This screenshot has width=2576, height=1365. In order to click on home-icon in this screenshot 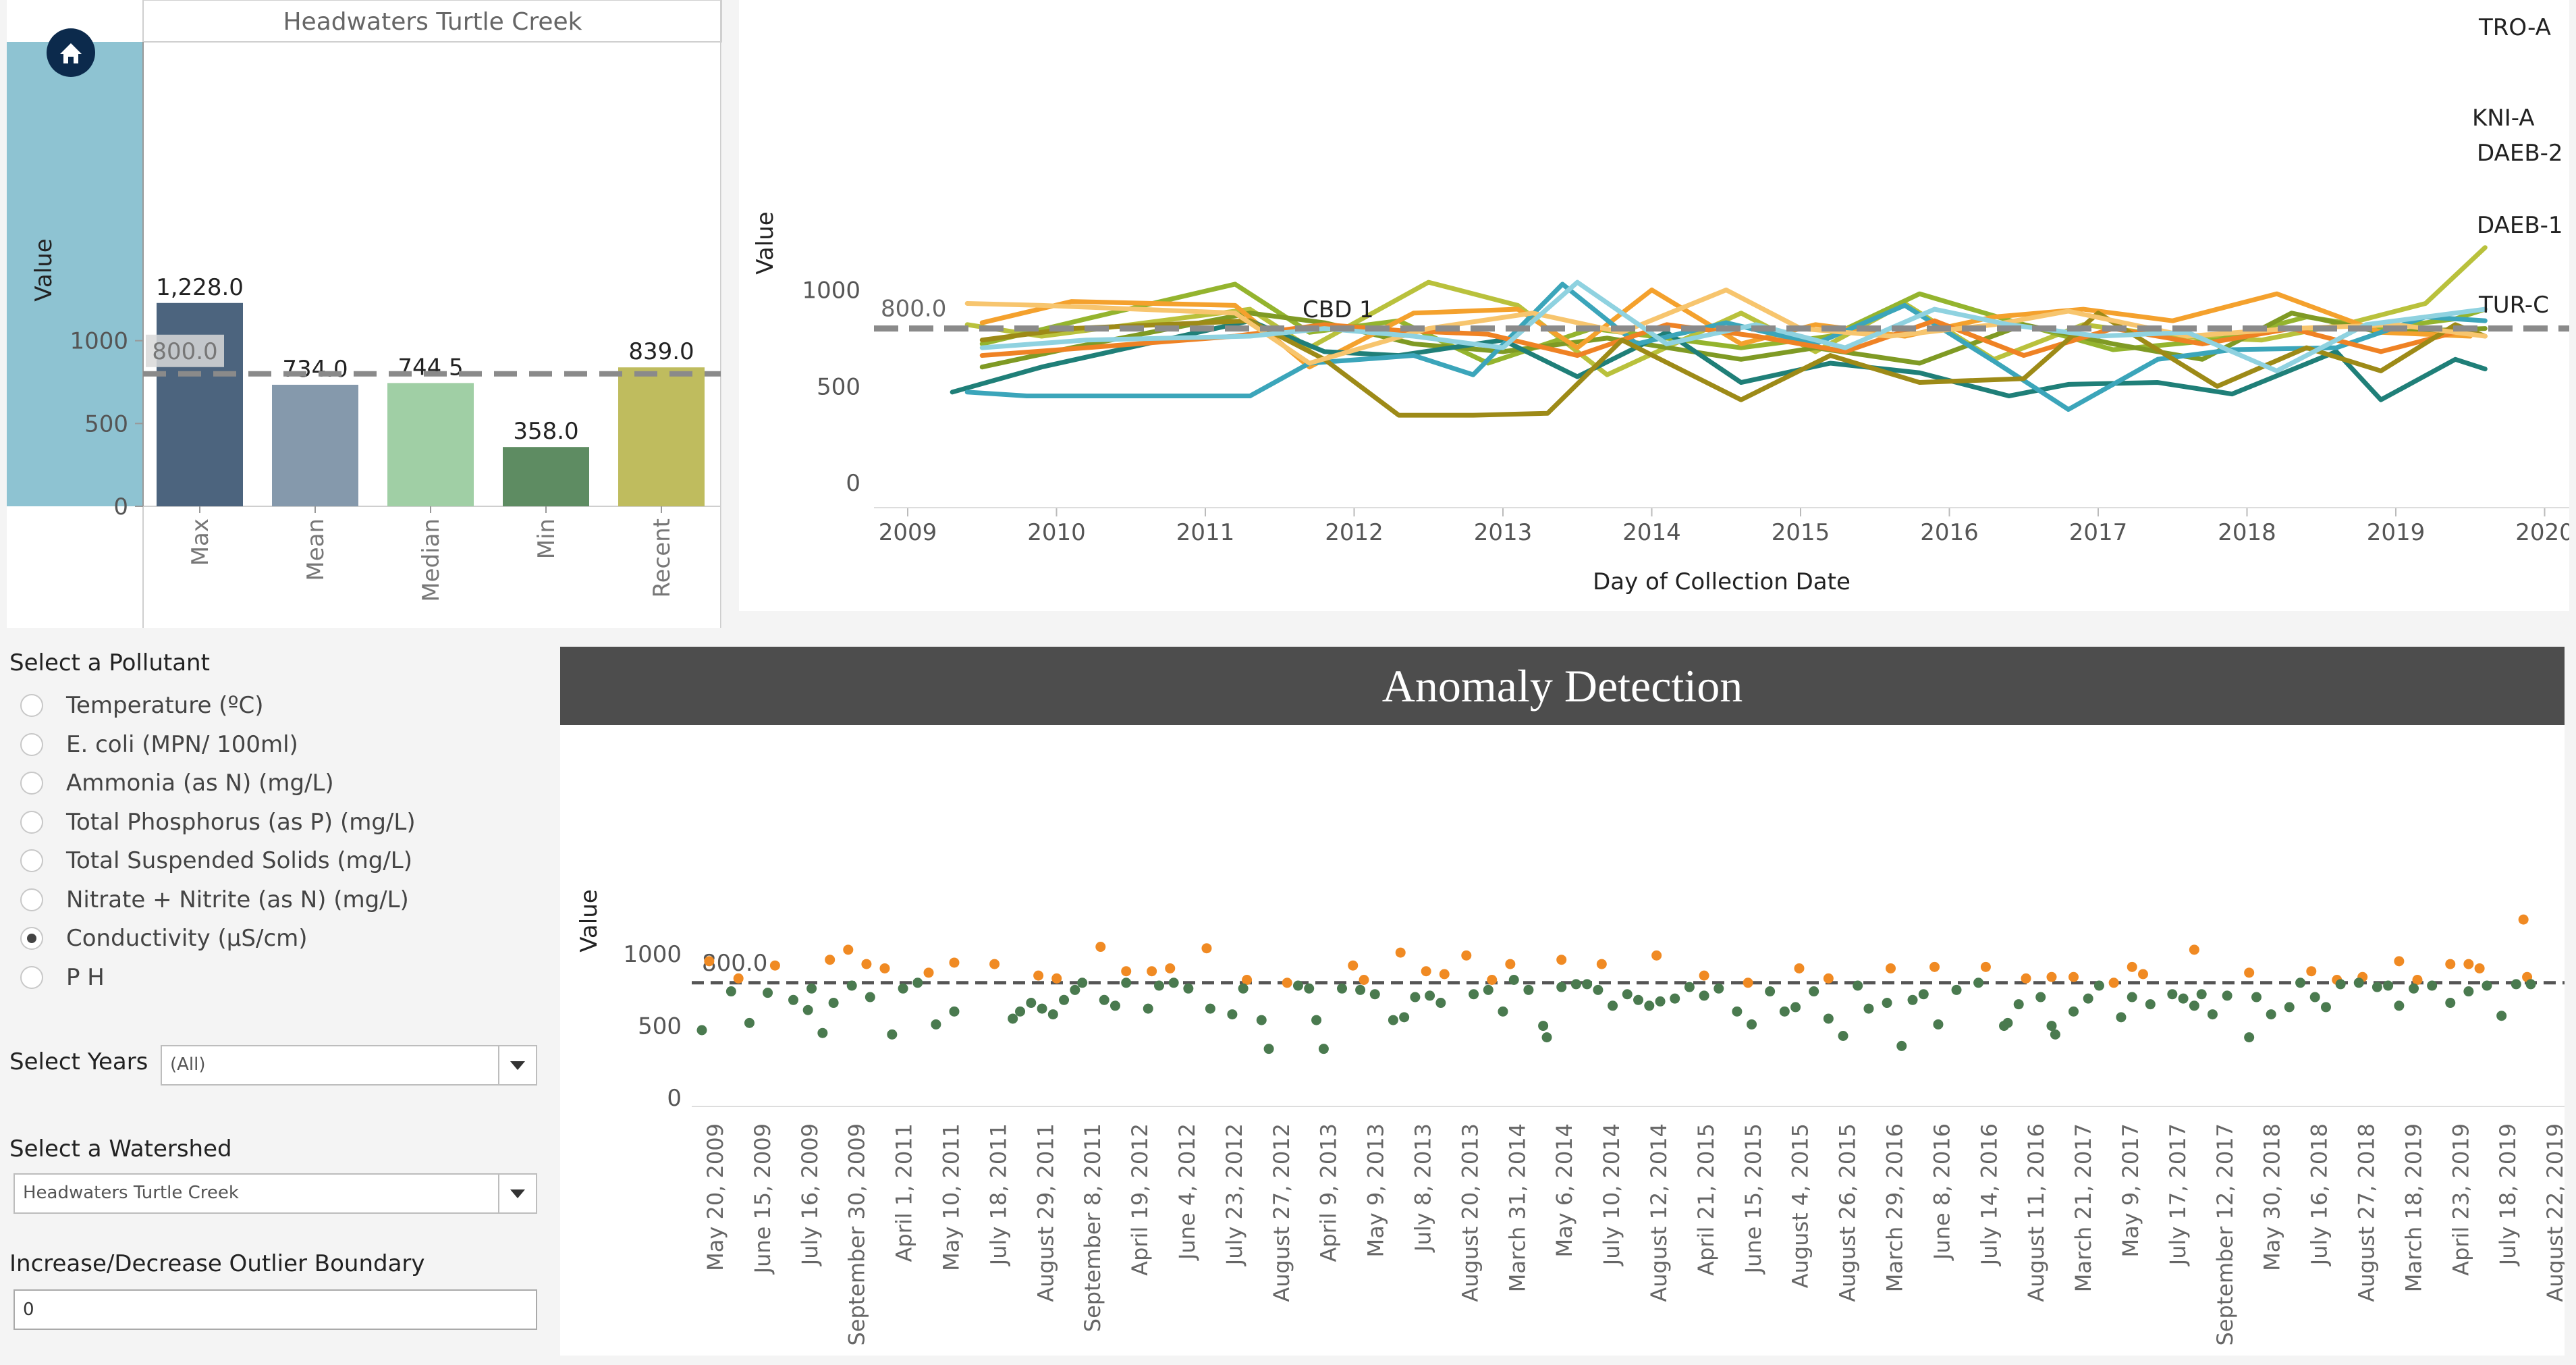, I will do `click(71, 53)`.